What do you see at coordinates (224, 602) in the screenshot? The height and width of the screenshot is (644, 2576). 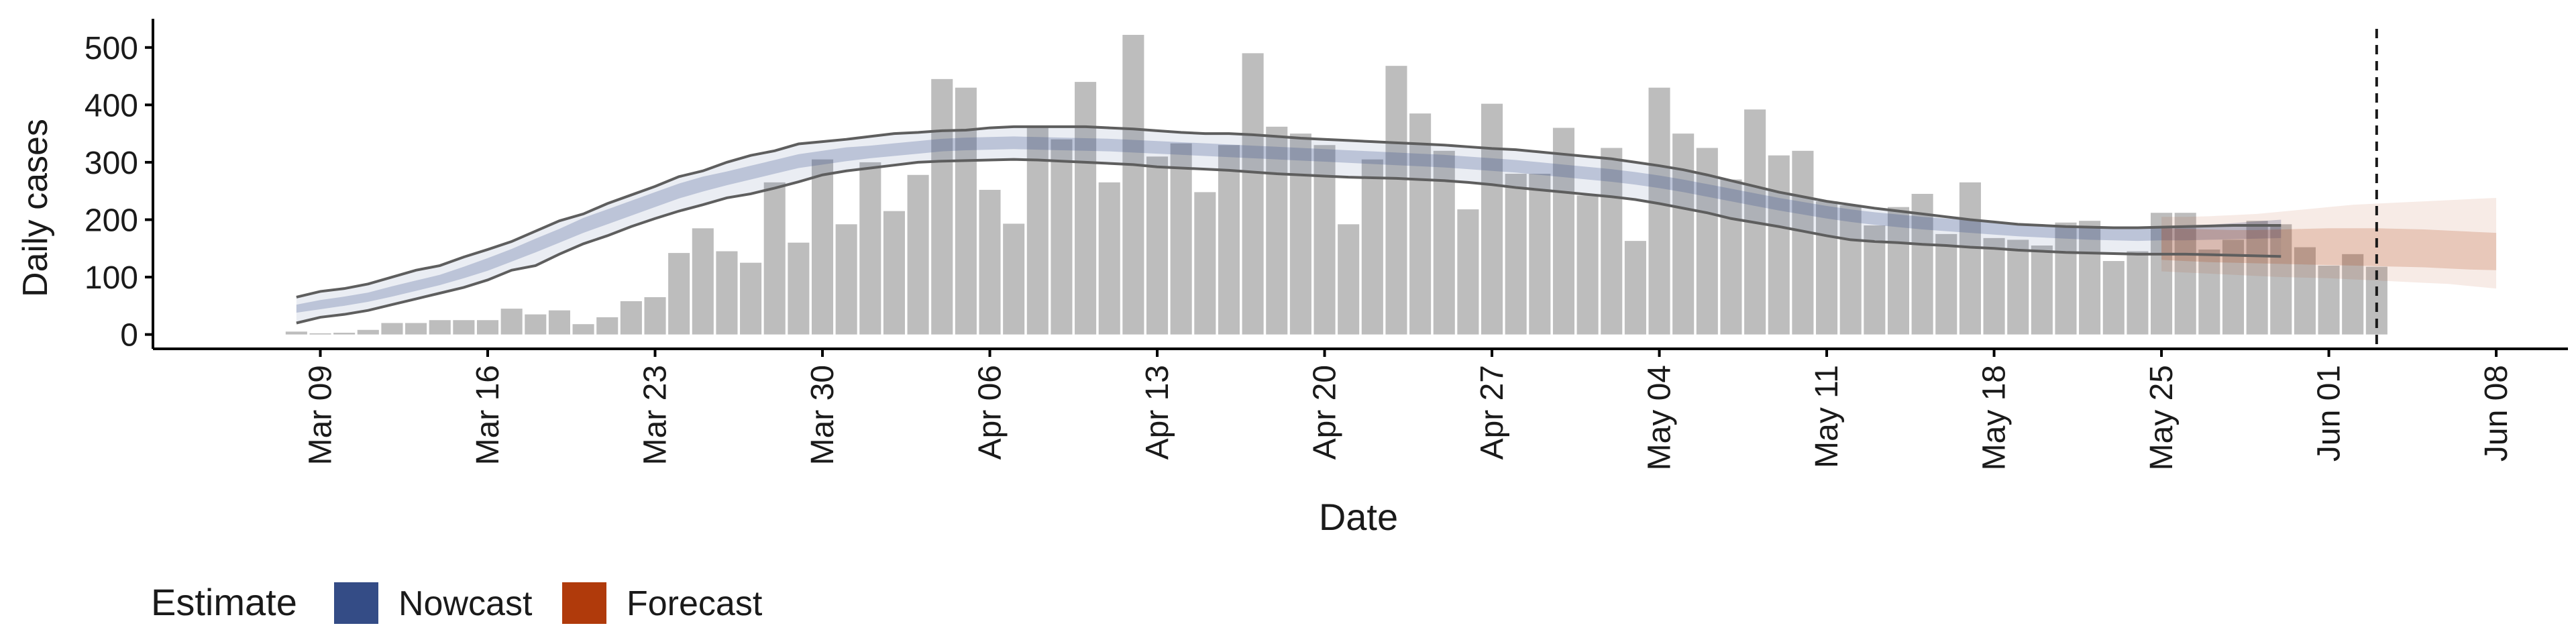 I see `legend-title: Estimate` at bounding box center [224, 602].